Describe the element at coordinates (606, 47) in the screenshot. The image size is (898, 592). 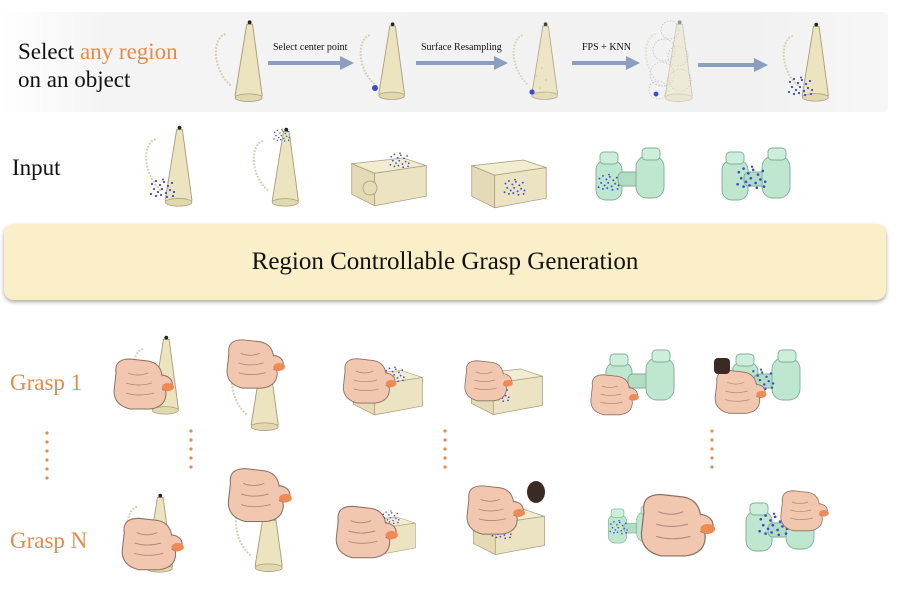
I see `step-label-fps-knn: FPS + KNN` at that location.